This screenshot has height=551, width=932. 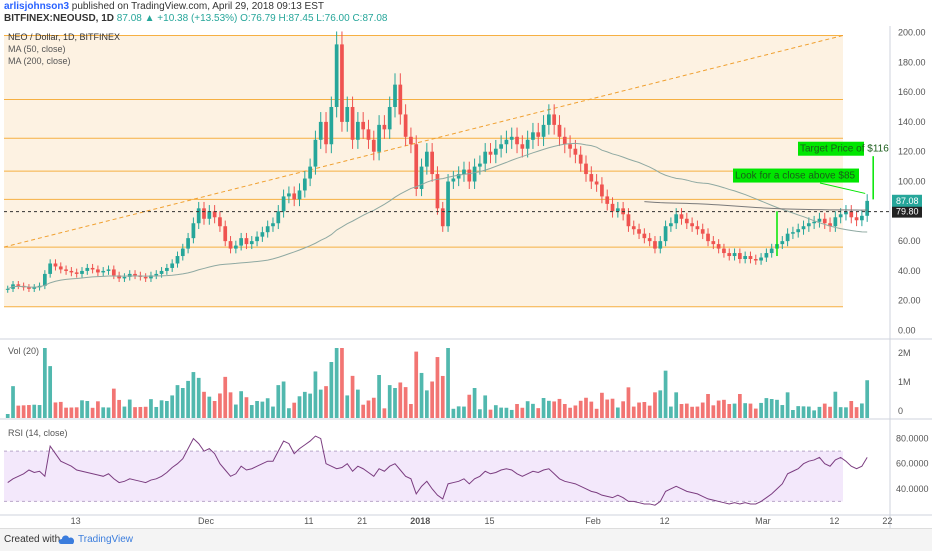 What do you see at coordinates (308, 521) in the screenshot?
I see `date-tick-label: 11` at bounding box center [308, 521].